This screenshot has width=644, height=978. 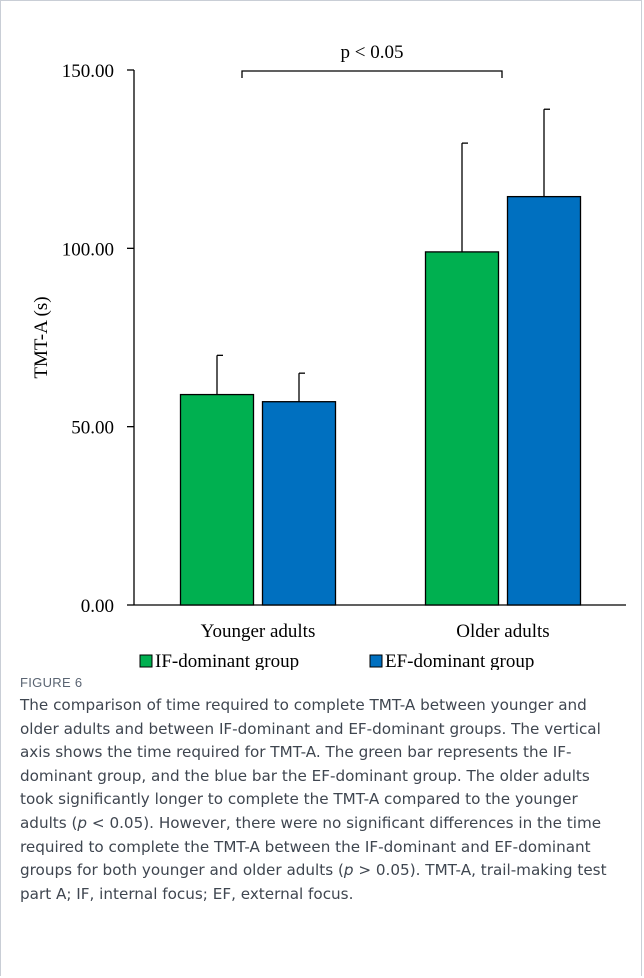 What do you see at coordinates (459, 660) in the screenshot?
I see `legend-label: EF-dominant group` at bounding box center [459, 660].